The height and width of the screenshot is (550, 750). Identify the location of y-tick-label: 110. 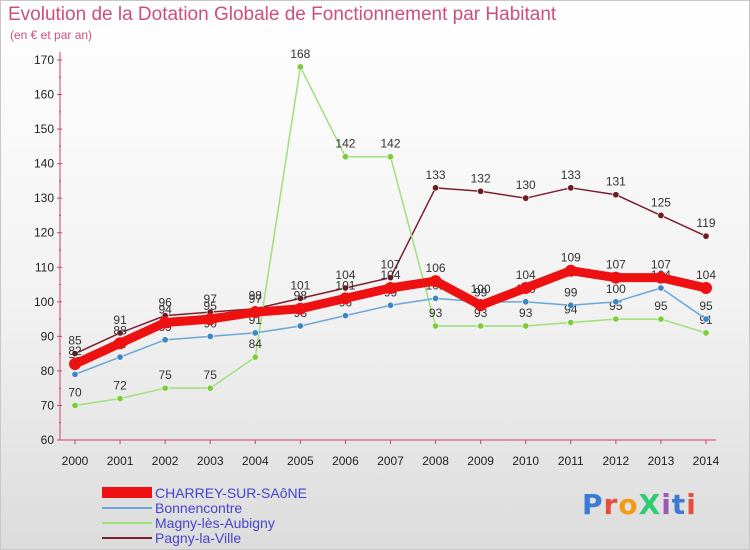
(44, 267).